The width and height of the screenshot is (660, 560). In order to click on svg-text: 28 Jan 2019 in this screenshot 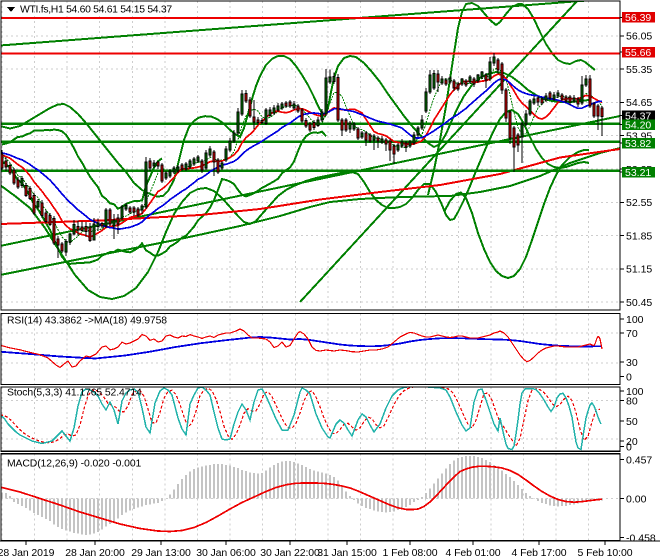, I will do `click(27, 553)`.